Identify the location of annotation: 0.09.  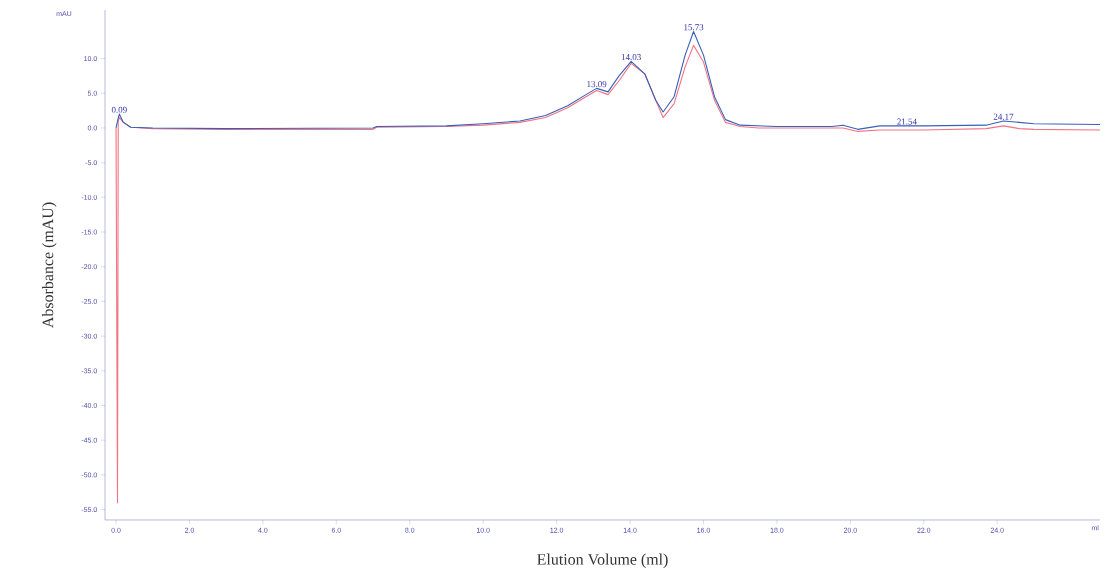
(119, 109).